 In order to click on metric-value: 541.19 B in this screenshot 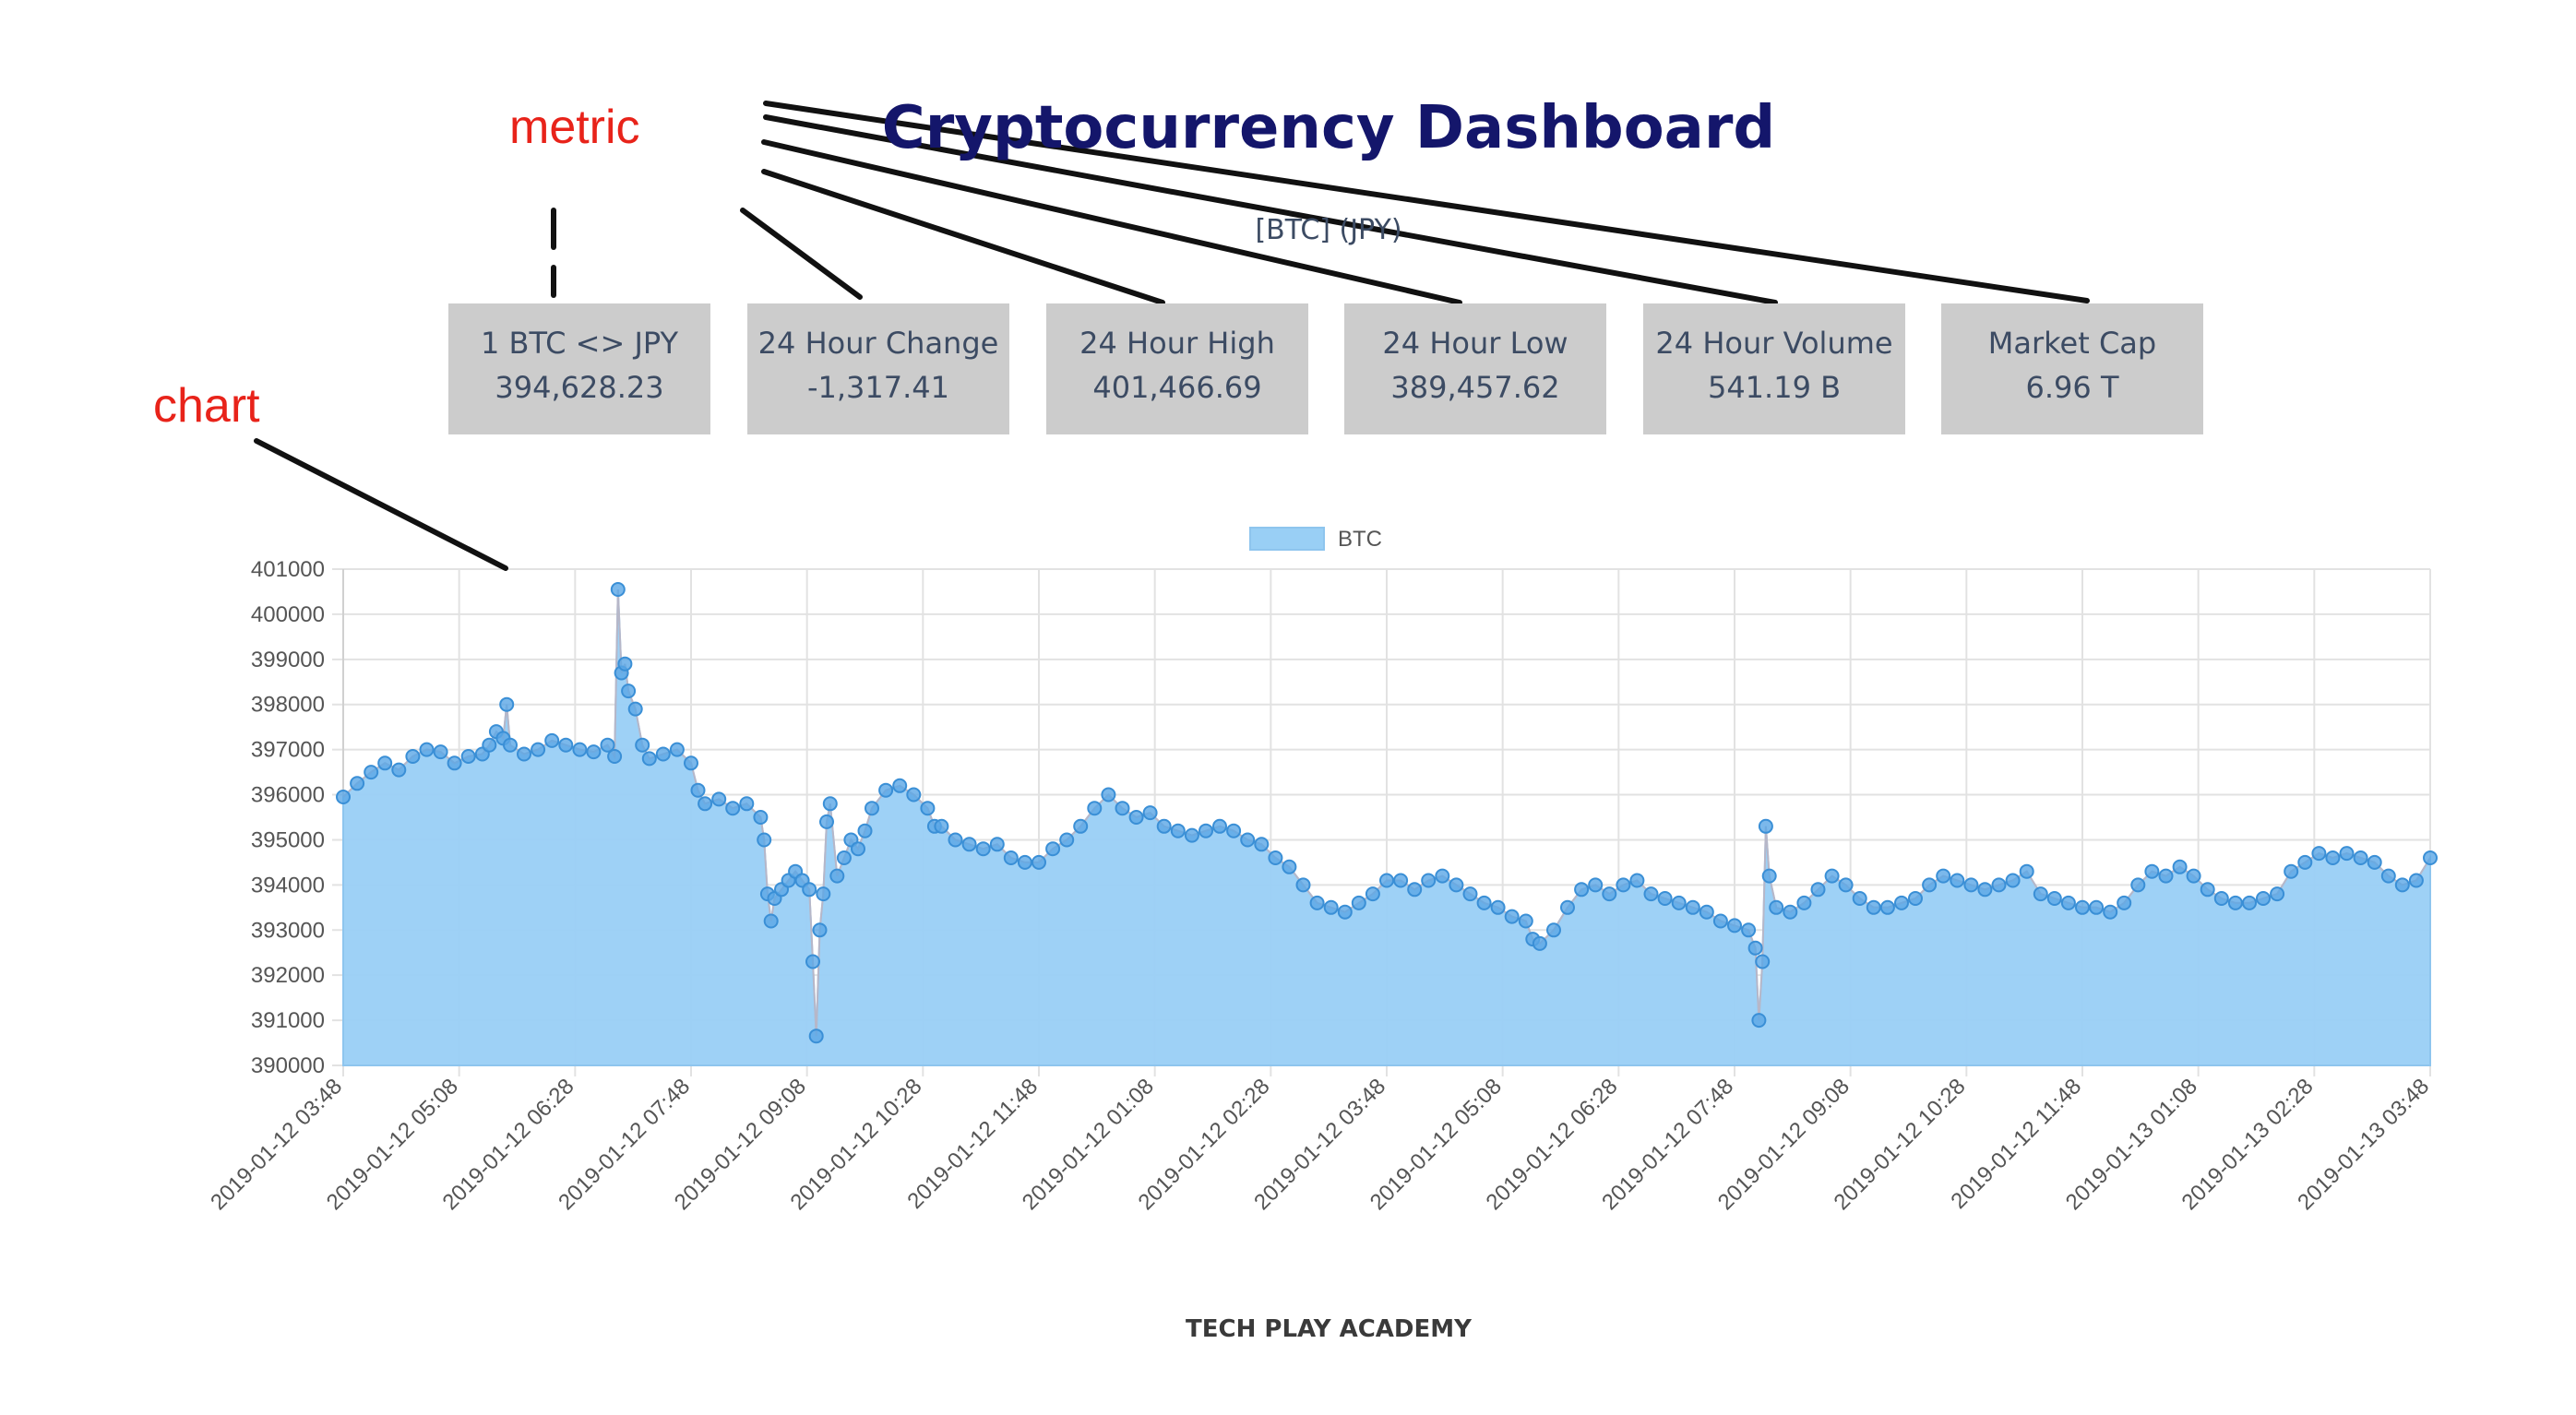, I will do `click(1774, 387)`.